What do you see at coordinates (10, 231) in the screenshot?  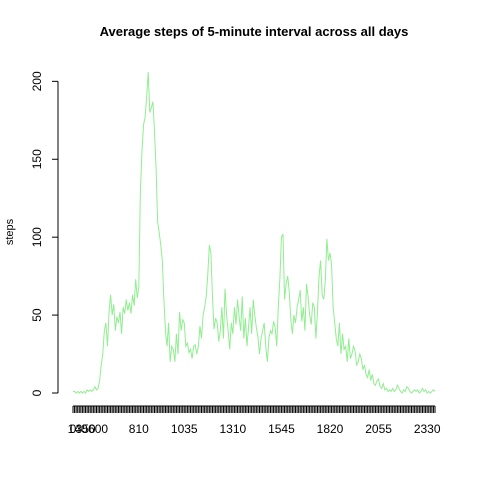 I see `y-axis-label: steps` at bounding box center [10, 231].